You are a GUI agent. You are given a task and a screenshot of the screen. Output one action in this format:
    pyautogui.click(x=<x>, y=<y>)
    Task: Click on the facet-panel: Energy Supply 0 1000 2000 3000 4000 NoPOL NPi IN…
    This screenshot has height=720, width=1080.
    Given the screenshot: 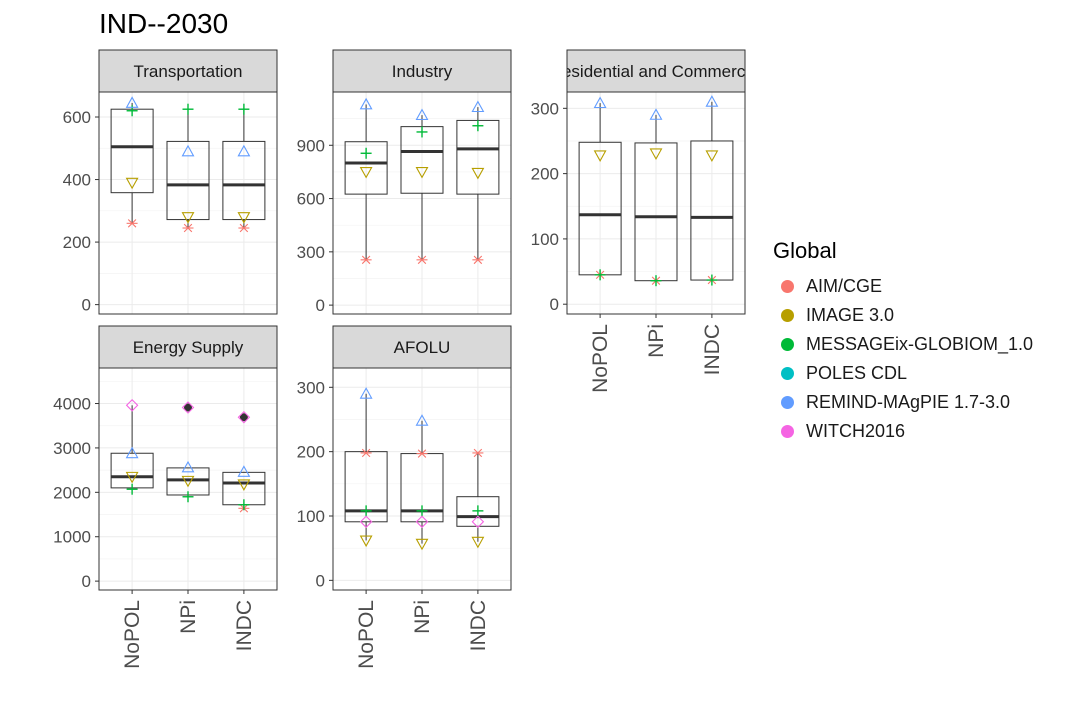 What is the action you would take?
    pyautogui.click(x=165, y=497)
    